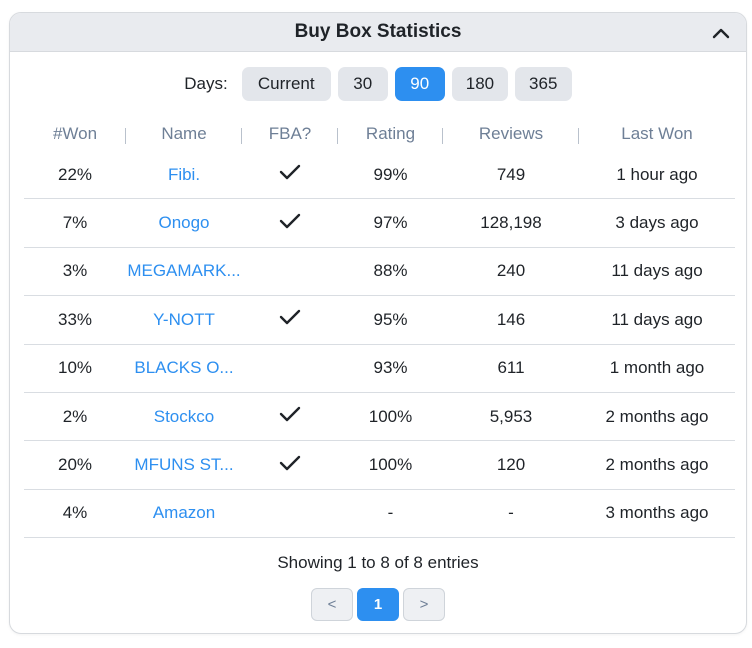  What do you see at coordinates (657, 513) in the screenshot?
I see `cell-last-won: 3 months ago` at bounding box center [657, 513].